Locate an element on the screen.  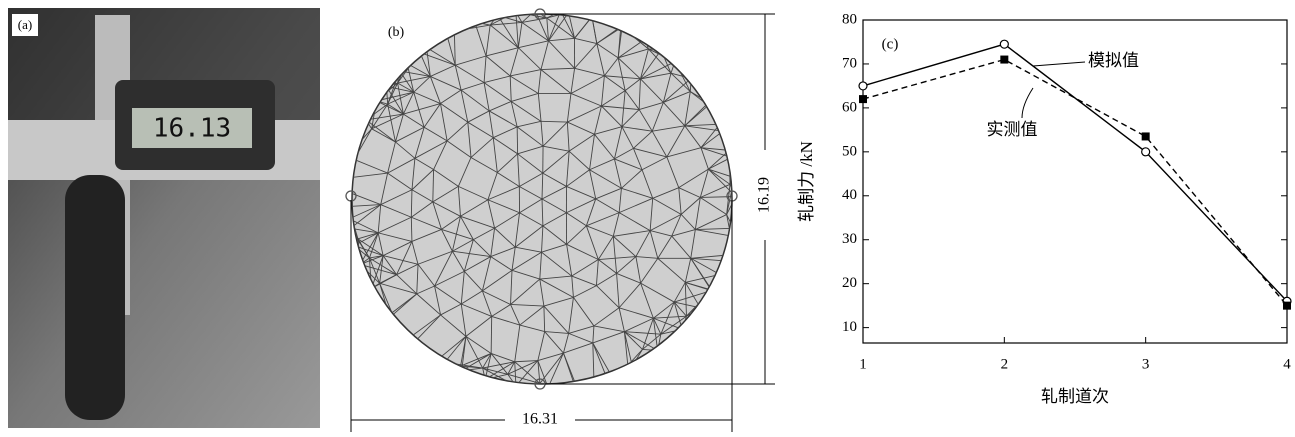
rod is located at coordinates (95, 297).